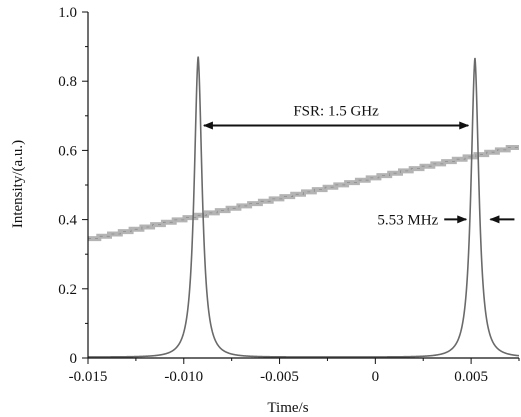 Image resolution: width=521 pixels, height=417 pixels. I want to click on y-tick-label: 0.2, so click(67, 290).